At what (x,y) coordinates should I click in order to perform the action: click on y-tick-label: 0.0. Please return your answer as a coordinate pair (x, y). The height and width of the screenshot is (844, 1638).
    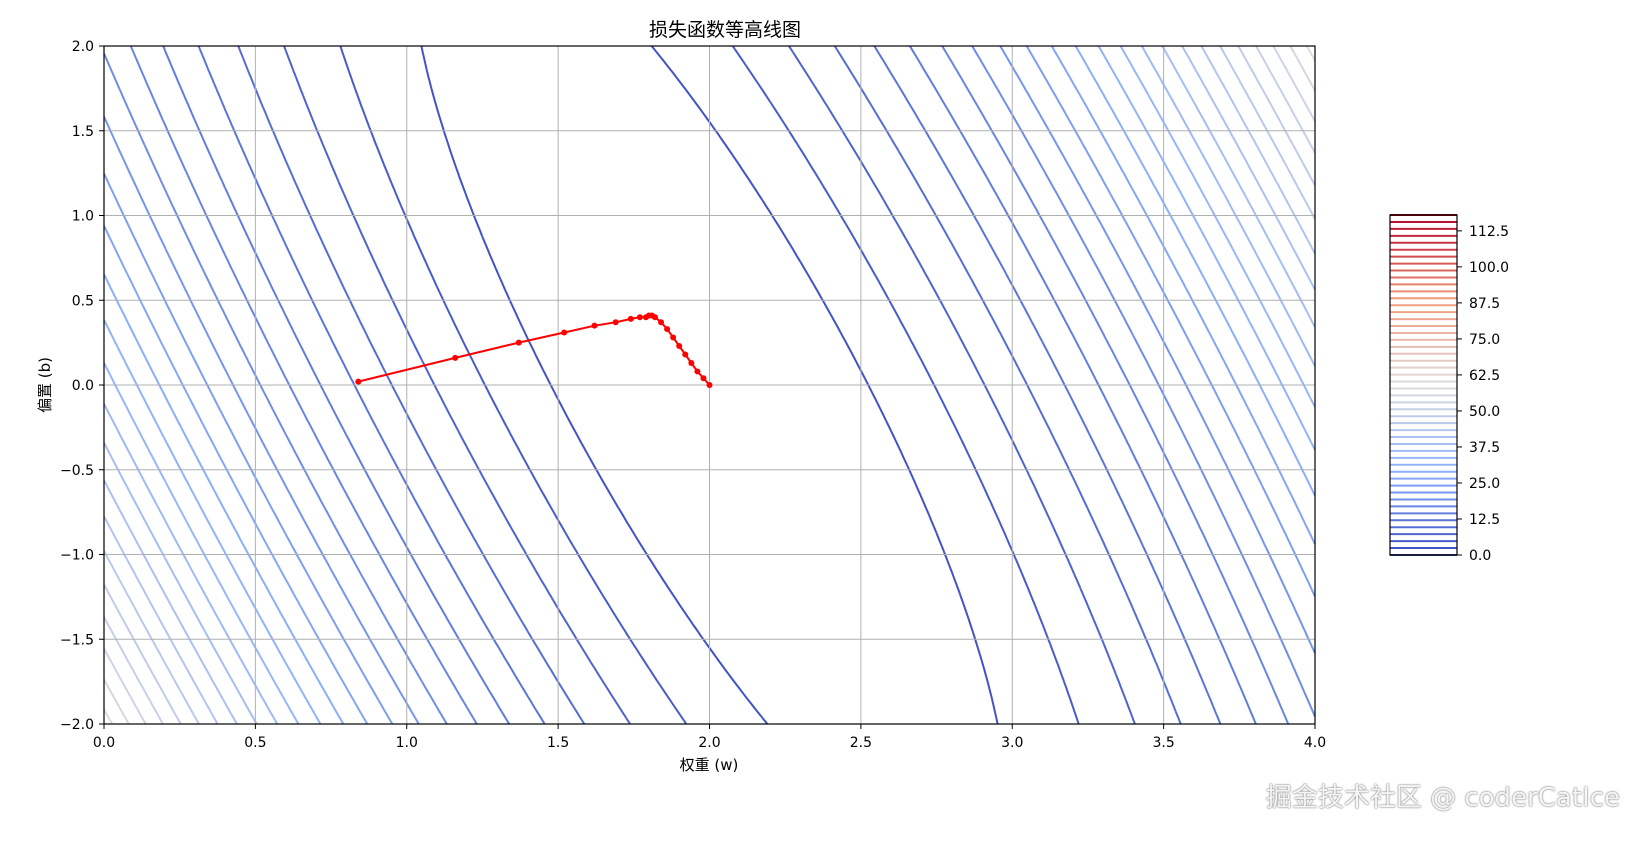
    Looking at the image, I should click on (83, 386).